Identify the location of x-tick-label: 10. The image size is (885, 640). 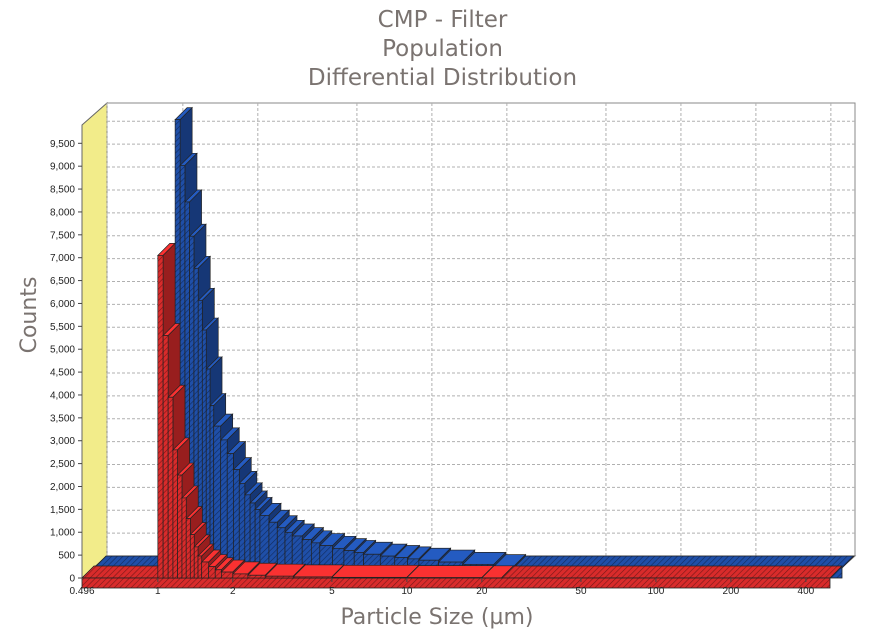
(407, 591).